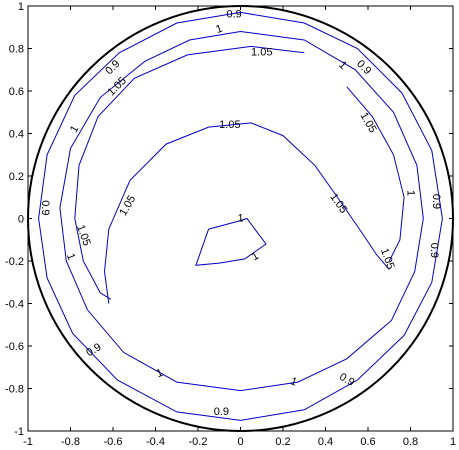  Describe the element at coordinates (14, 262) in the screenshot. I see `y-tick-label: -0.2` at that location.